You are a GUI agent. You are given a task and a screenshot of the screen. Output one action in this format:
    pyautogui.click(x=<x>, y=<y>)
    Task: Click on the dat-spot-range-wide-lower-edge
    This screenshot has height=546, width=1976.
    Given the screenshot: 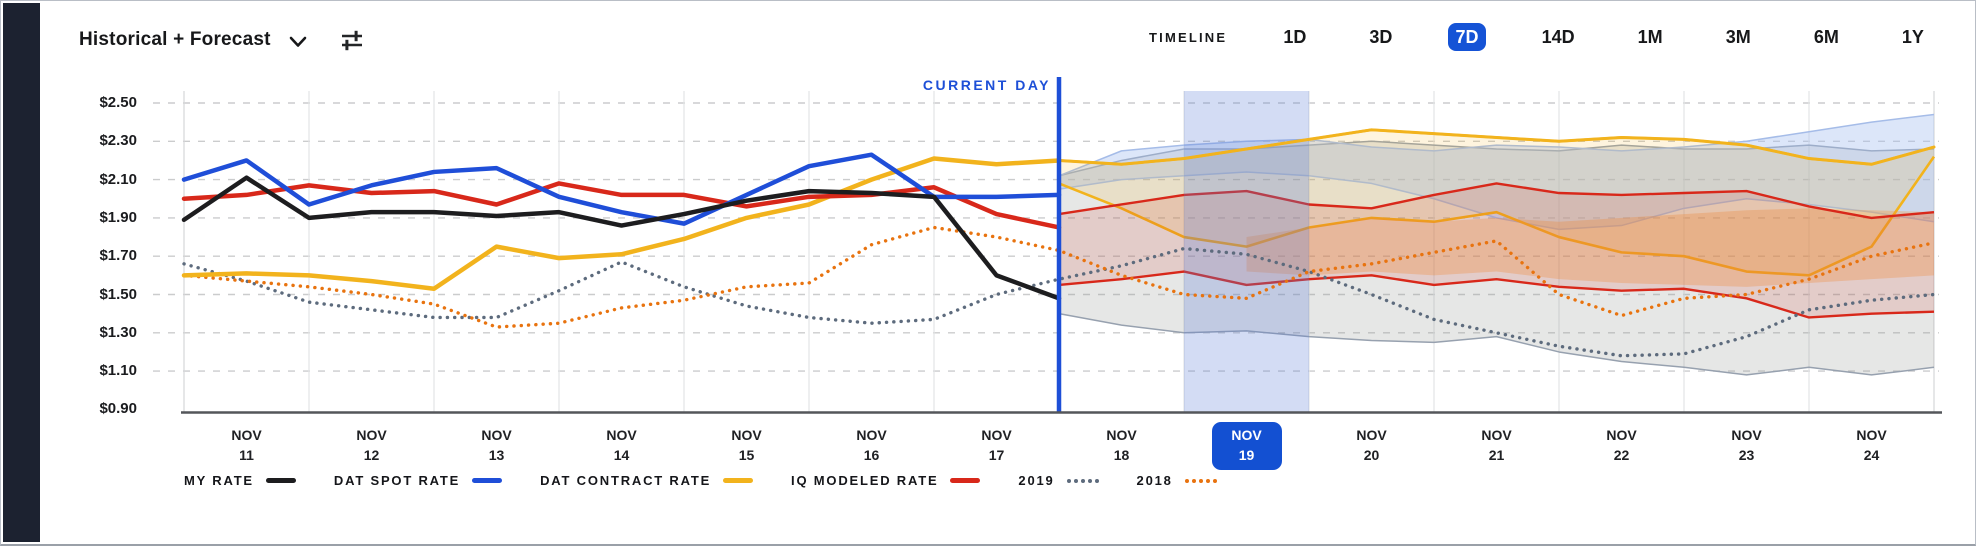 What is the action you would take?
    pyautogui.click(x=1496, y=344)
    